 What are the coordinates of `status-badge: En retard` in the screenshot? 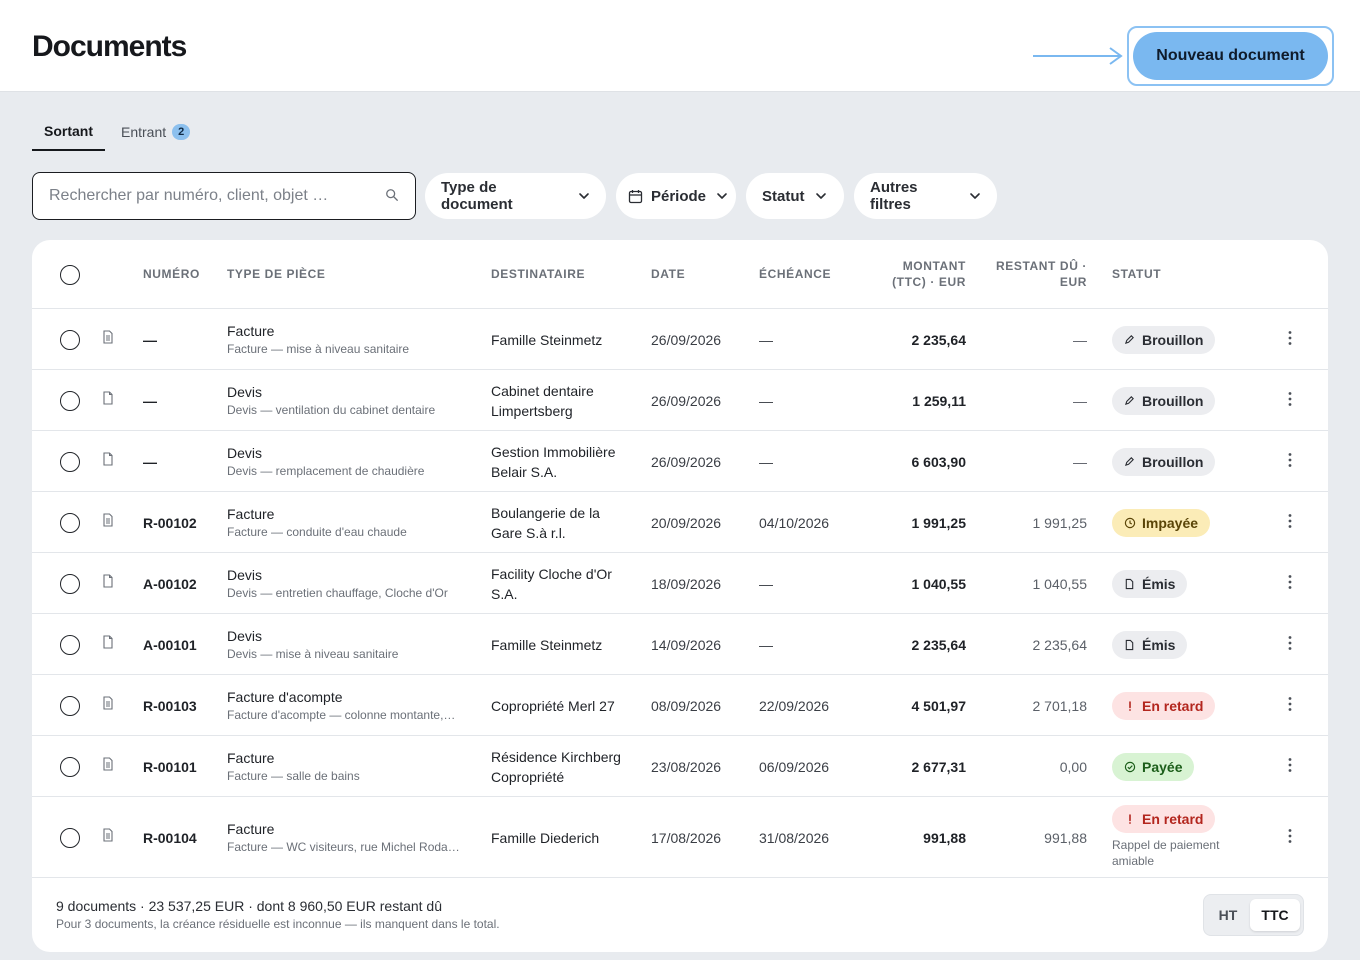 It's located at (1164, 705).